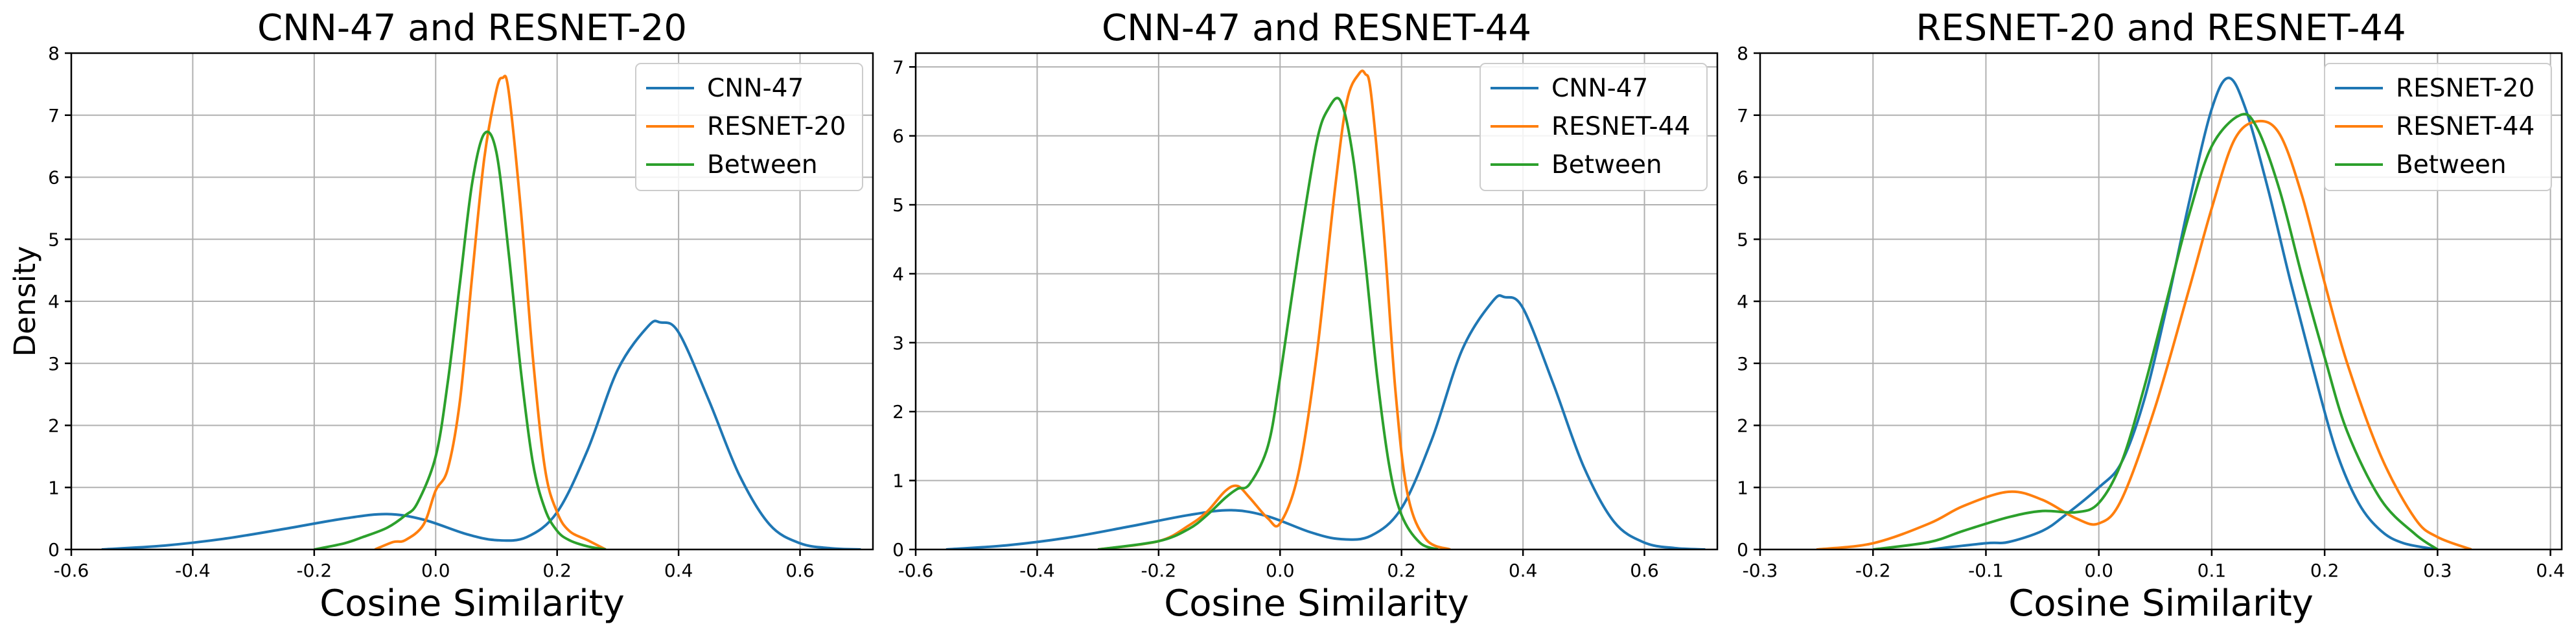  What do you see at coordinates (1316, 28) in the screenshot?
I see `chart-title: CNN-47 and RESNET-44` at bounding box center [1316, 28].